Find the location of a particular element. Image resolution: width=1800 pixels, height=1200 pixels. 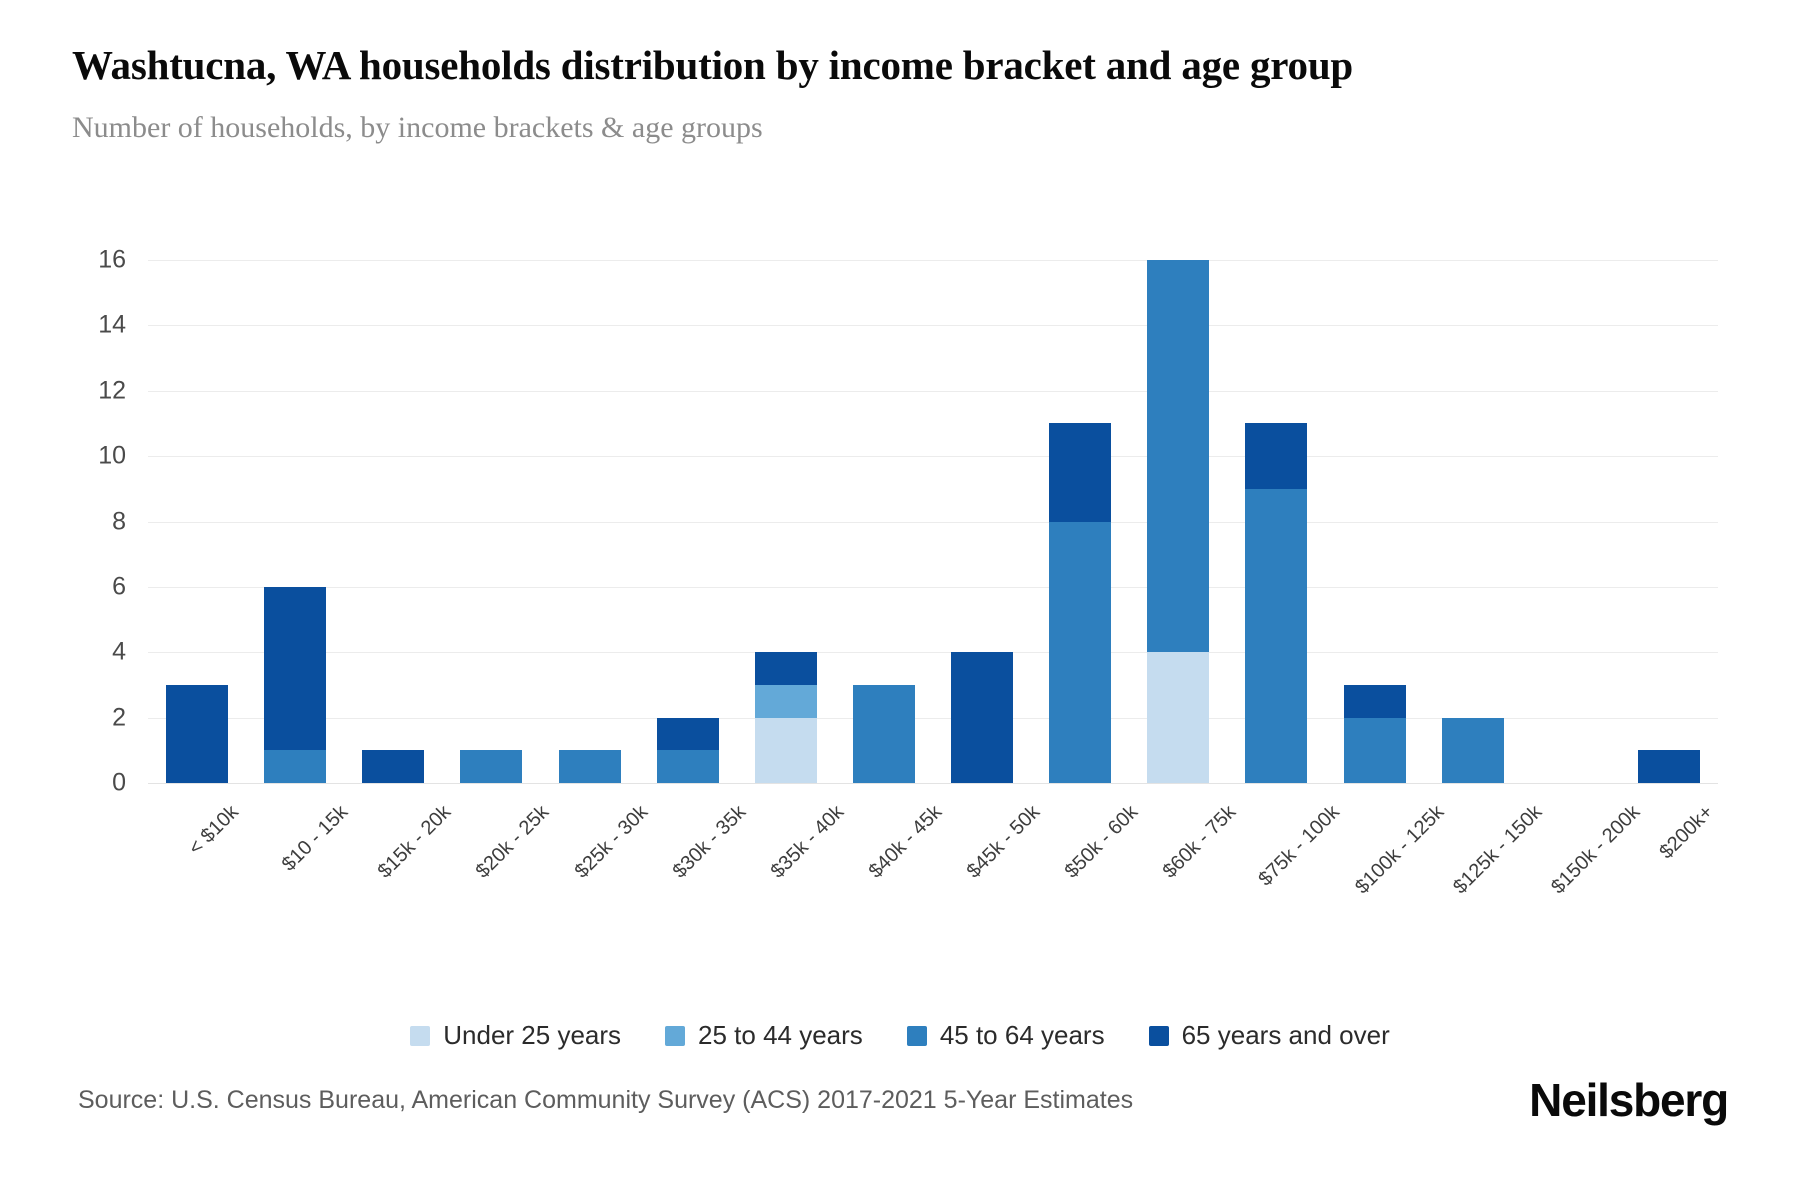

y-axis-tick-label: 12 is located at coordinates (112, 390).